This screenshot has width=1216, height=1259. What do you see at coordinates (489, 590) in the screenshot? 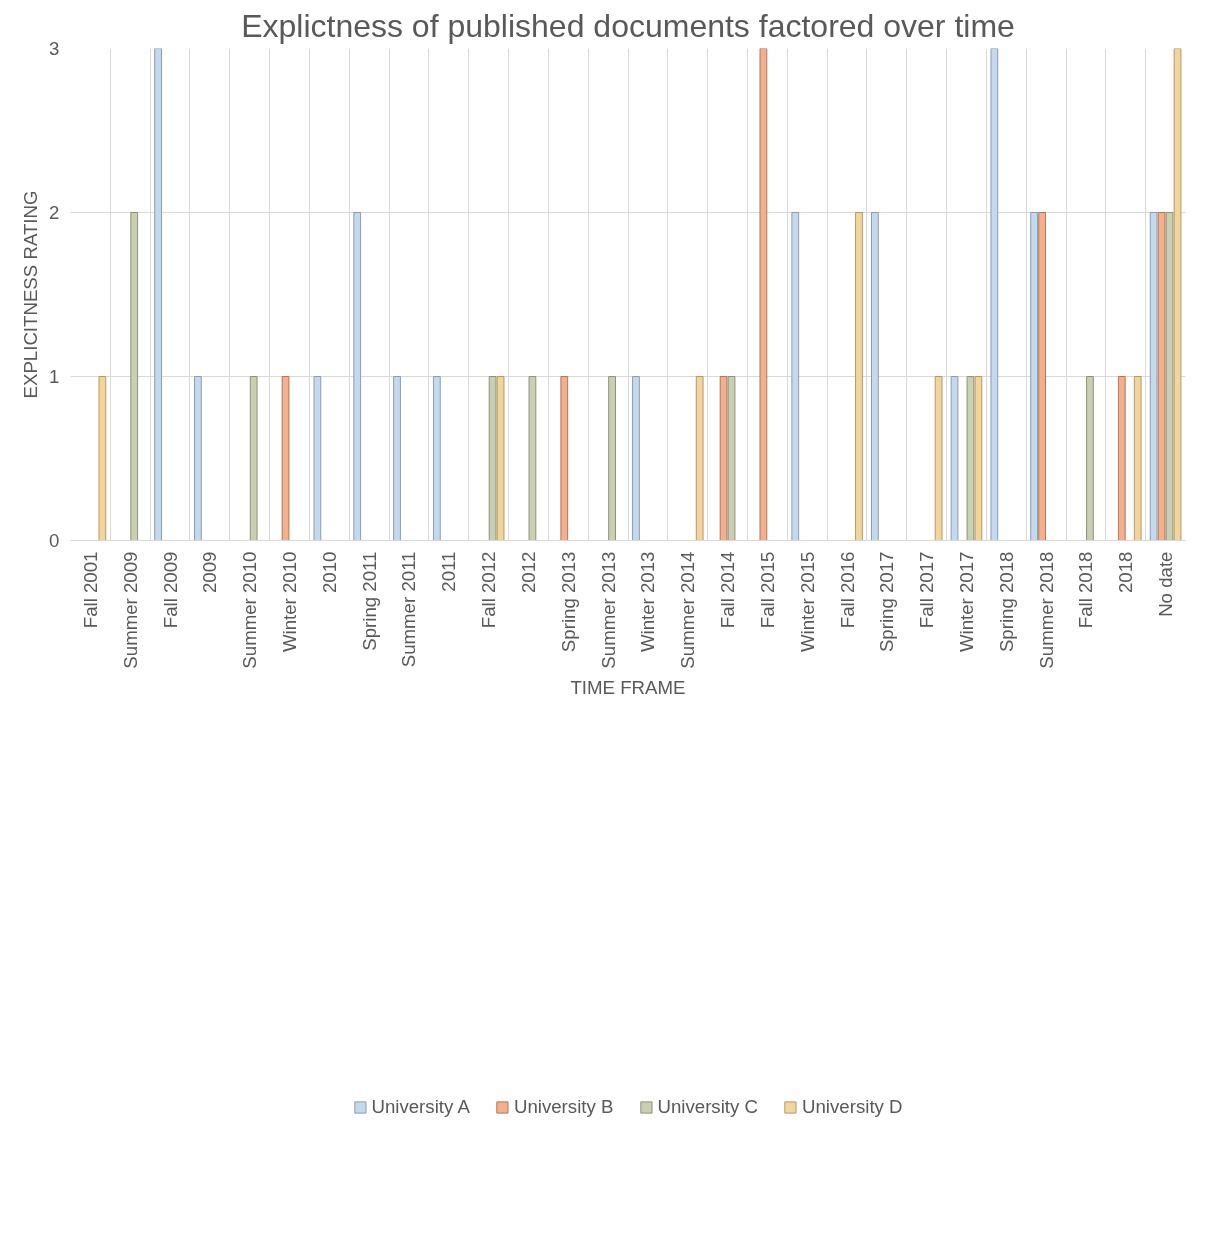
I see `x-tick-label: Fall 2012` at bounding box center [489, 590].